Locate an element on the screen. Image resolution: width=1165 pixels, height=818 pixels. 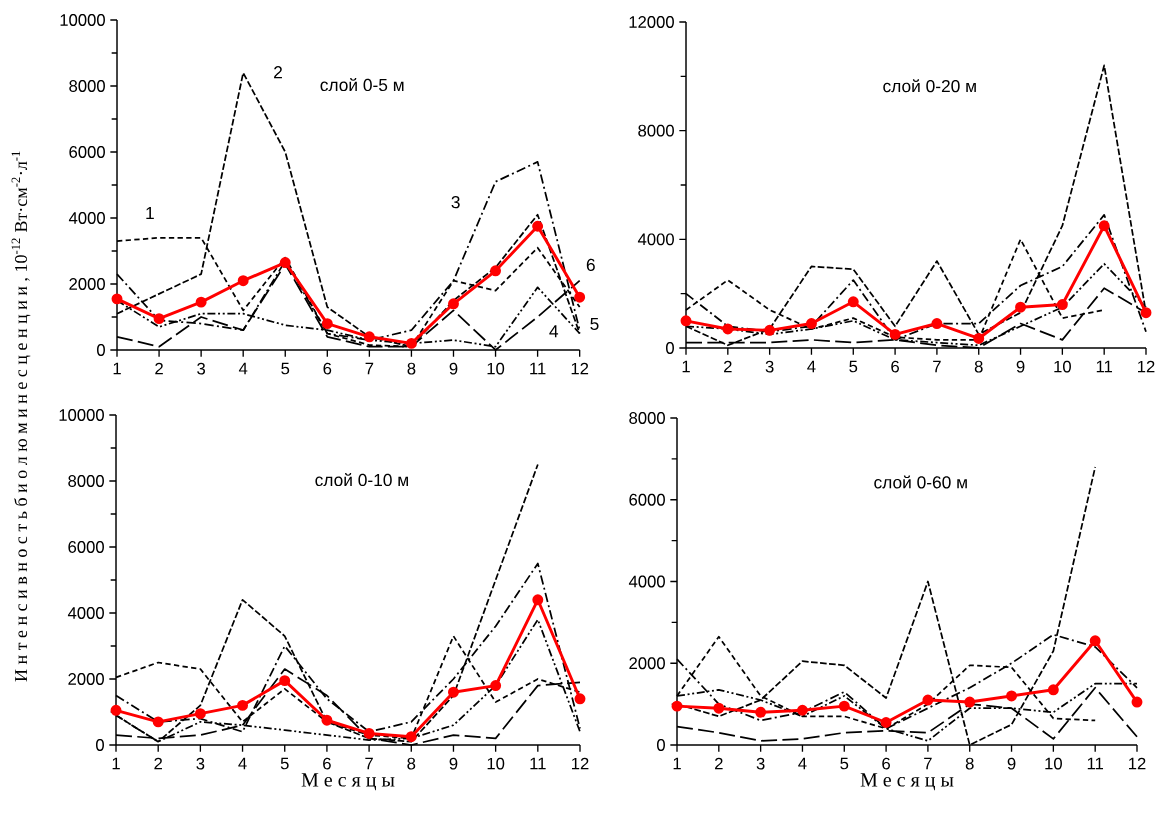
annotation: 2 is located at coordinates (278, 72).